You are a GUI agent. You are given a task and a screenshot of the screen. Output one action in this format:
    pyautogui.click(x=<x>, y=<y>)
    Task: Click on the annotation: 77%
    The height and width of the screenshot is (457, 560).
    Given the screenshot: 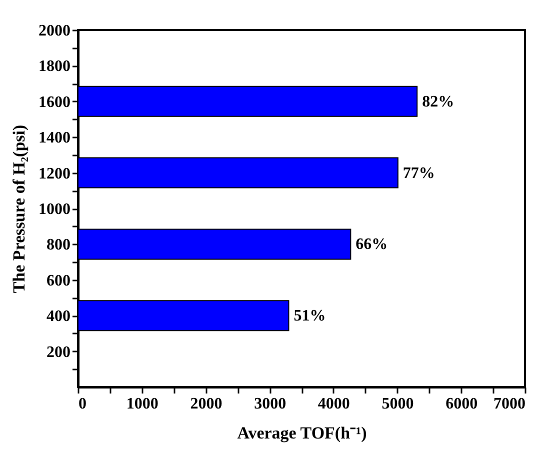 What is the action you would take?
    pyautogui.click(x=418, y=173)
    